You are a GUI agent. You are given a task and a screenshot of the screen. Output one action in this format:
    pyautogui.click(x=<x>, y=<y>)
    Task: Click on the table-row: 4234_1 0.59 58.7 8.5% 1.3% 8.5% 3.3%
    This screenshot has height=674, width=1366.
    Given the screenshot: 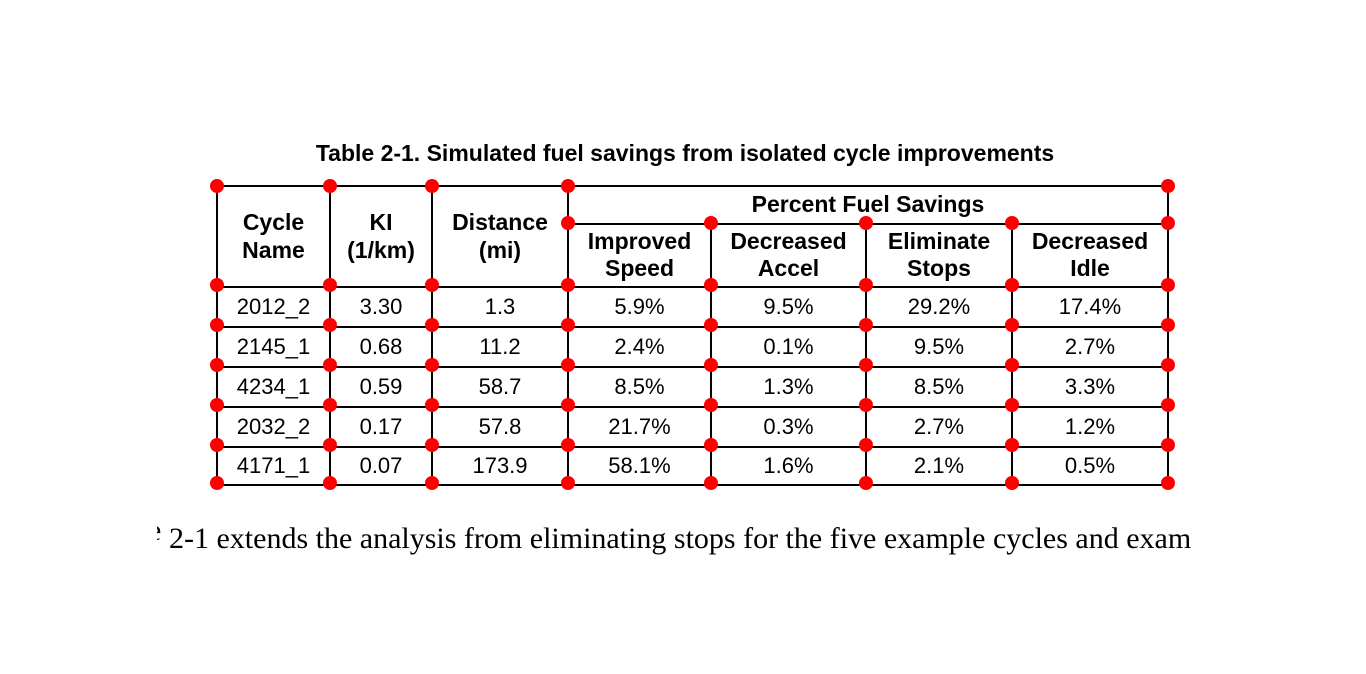 What is the action you would take?
    pyautogui.click(x=692, y=387)
    